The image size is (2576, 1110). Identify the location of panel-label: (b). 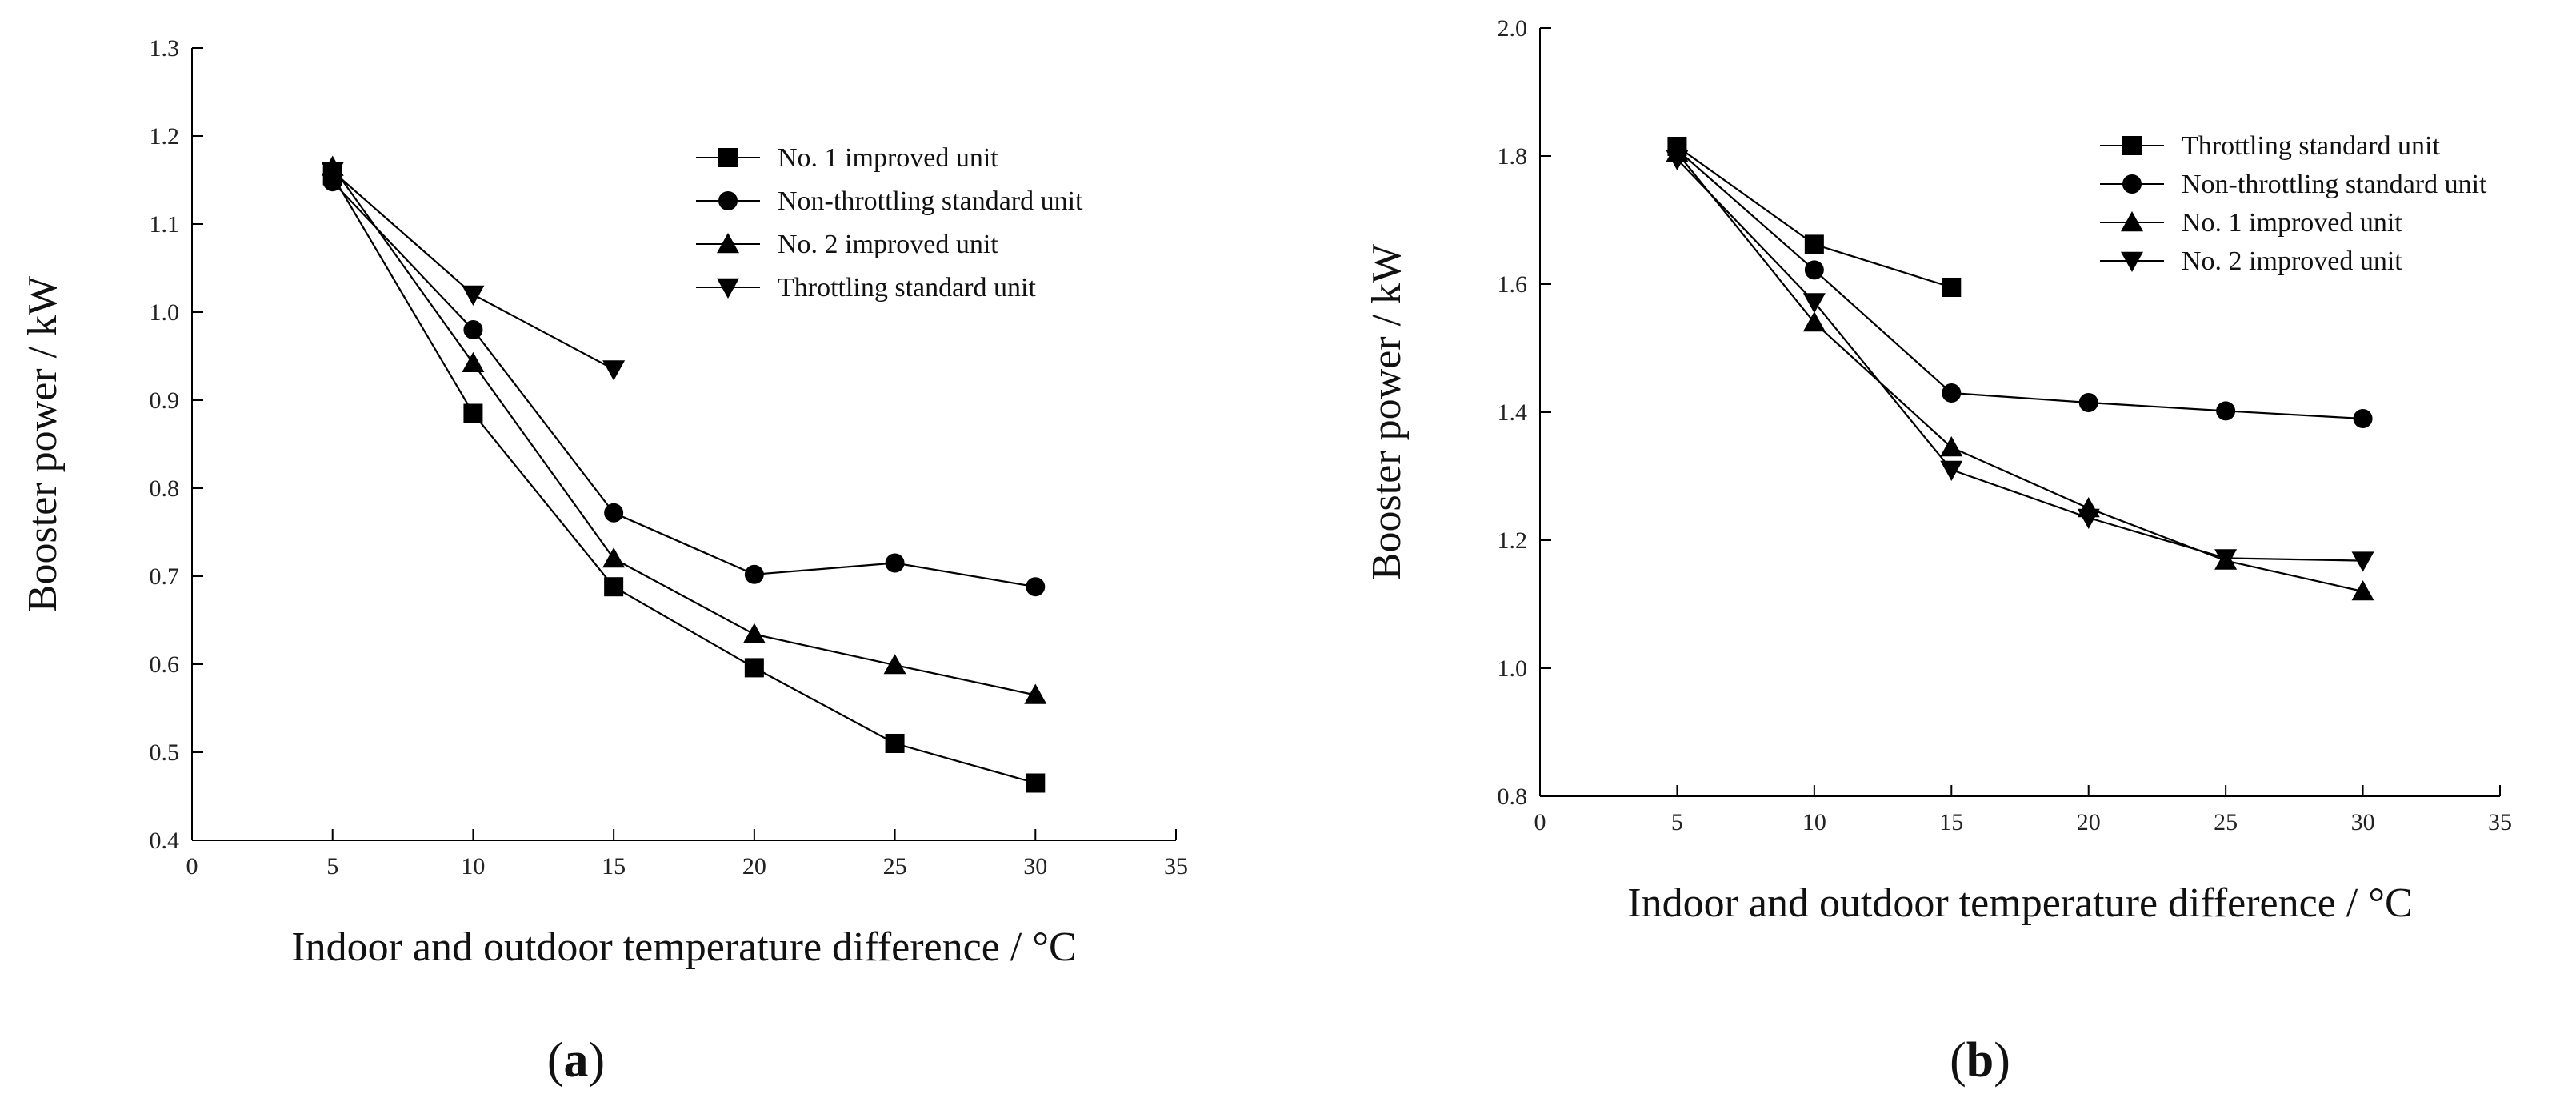
(1980, 1060).